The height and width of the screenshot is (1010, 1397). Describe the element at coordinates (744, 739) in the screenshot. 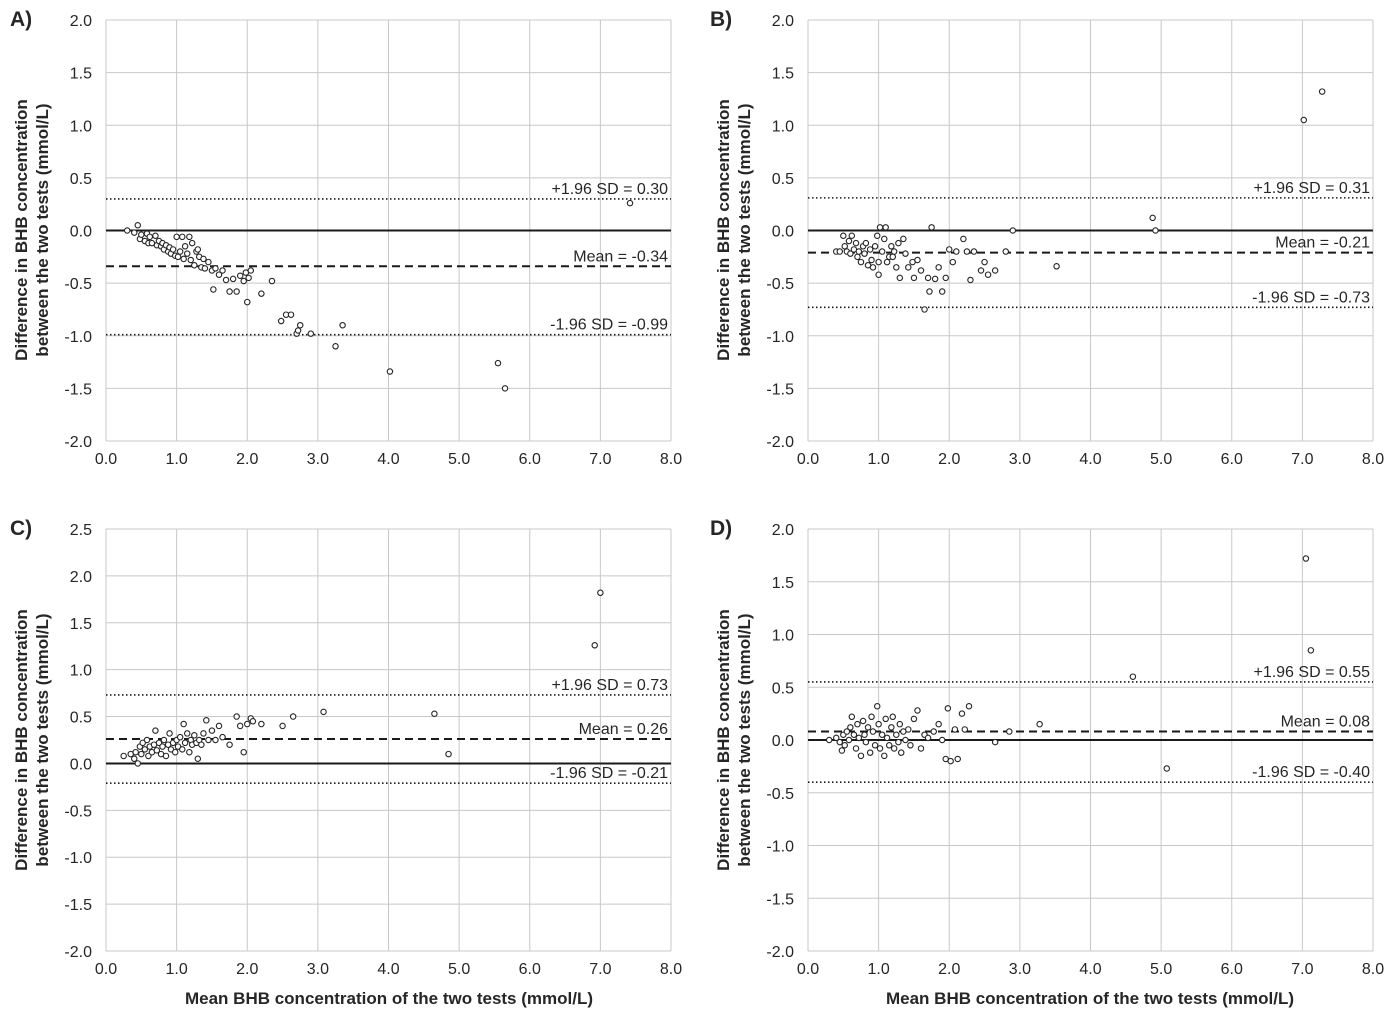

I see `svg-text: between the two tests (mmol/L)` at that location.